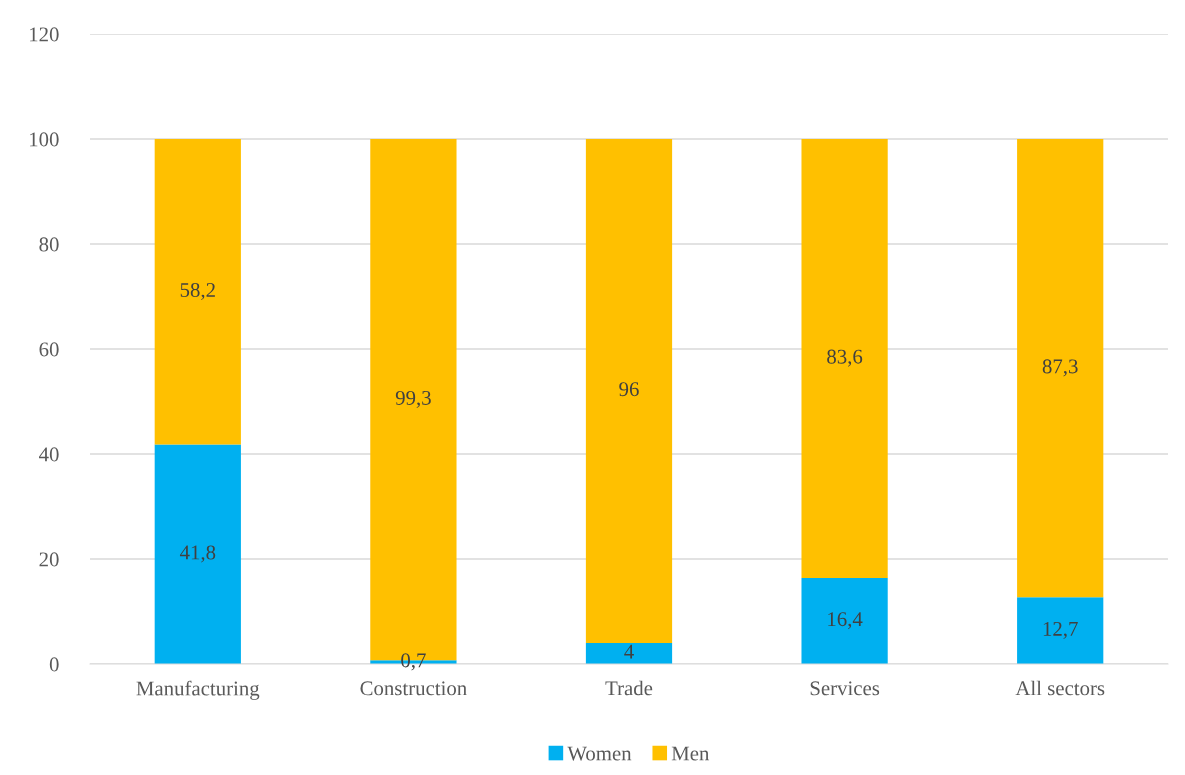  I want to click on x-tick-label: Manufacturing, so click(198, 690).